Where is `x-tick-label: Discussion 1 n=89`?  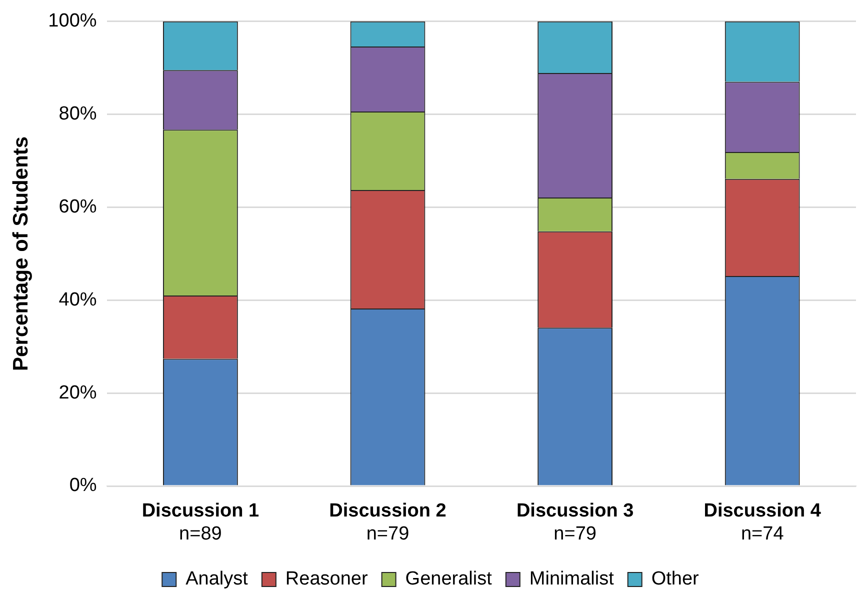 x-tick-label: Discussion 1 n=89 is located at coordinates (201, 522).